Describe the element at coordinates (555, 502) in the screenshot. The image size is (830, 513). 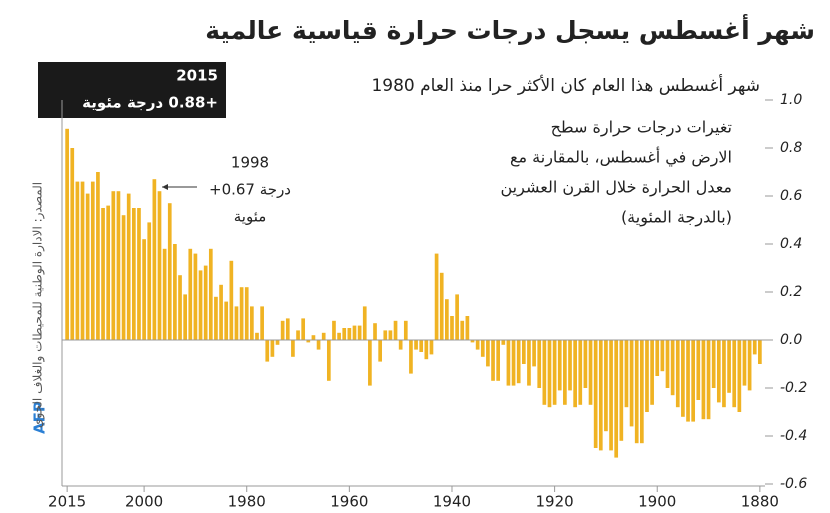
I see `x-tick-label: 1920` at that location.